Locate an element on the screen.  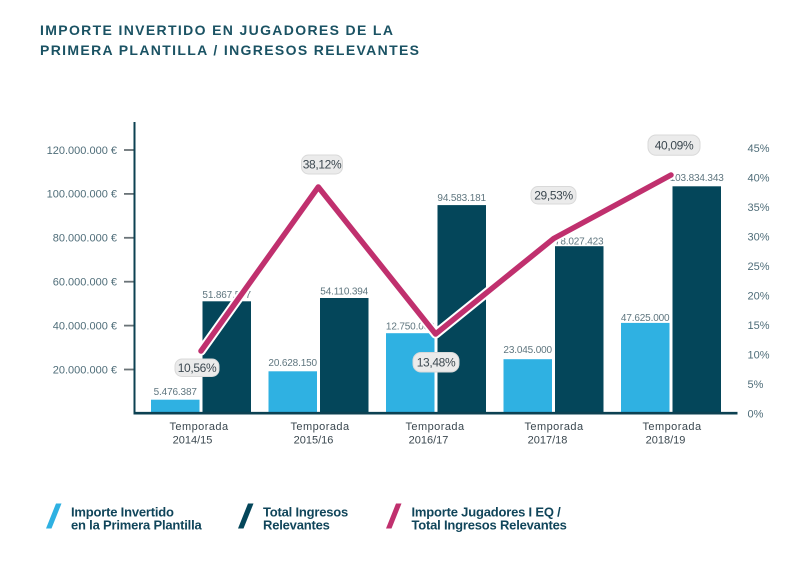
svg-text: 2018/19 is located at coordinates (666, 440).